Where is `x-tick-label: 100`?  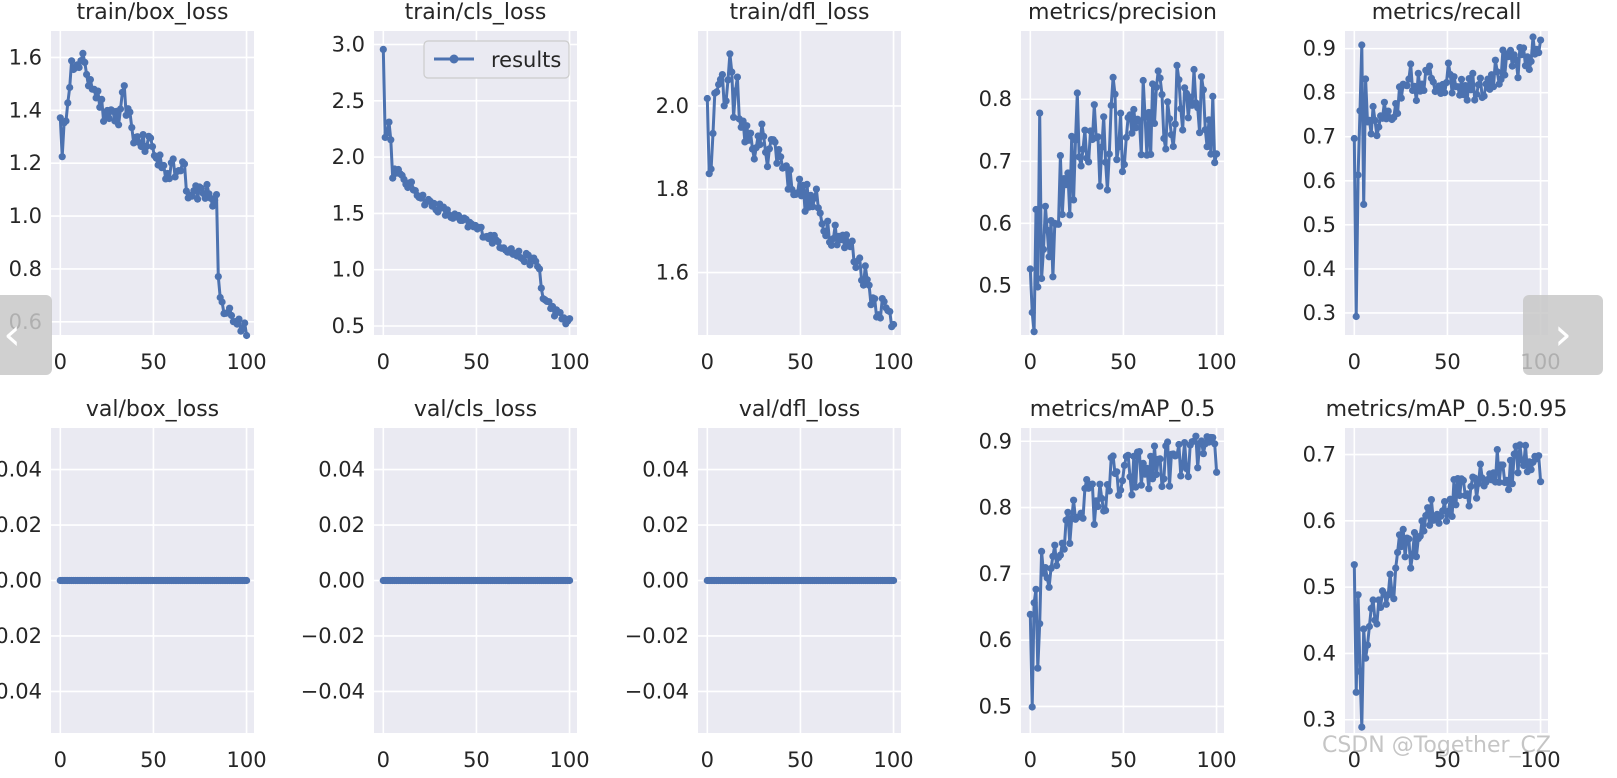
x-tick-label: 100 is located at coordinates (1217, 362).